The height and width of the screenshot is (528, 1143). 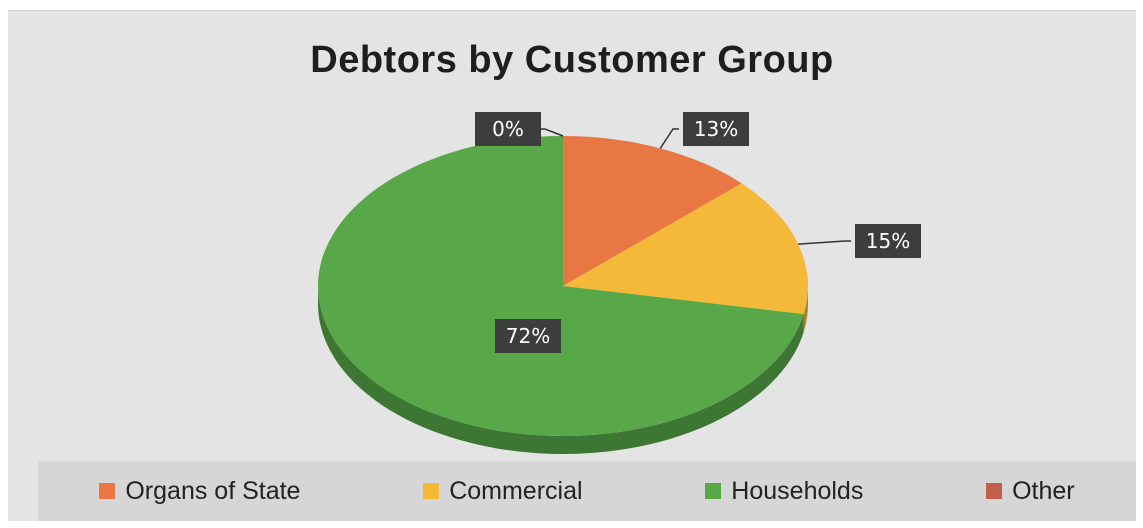 What do you see at coordinates (213, 490) in the screenshot?
I see `legend-label: Organs of State` at bounding box center [213, 490].